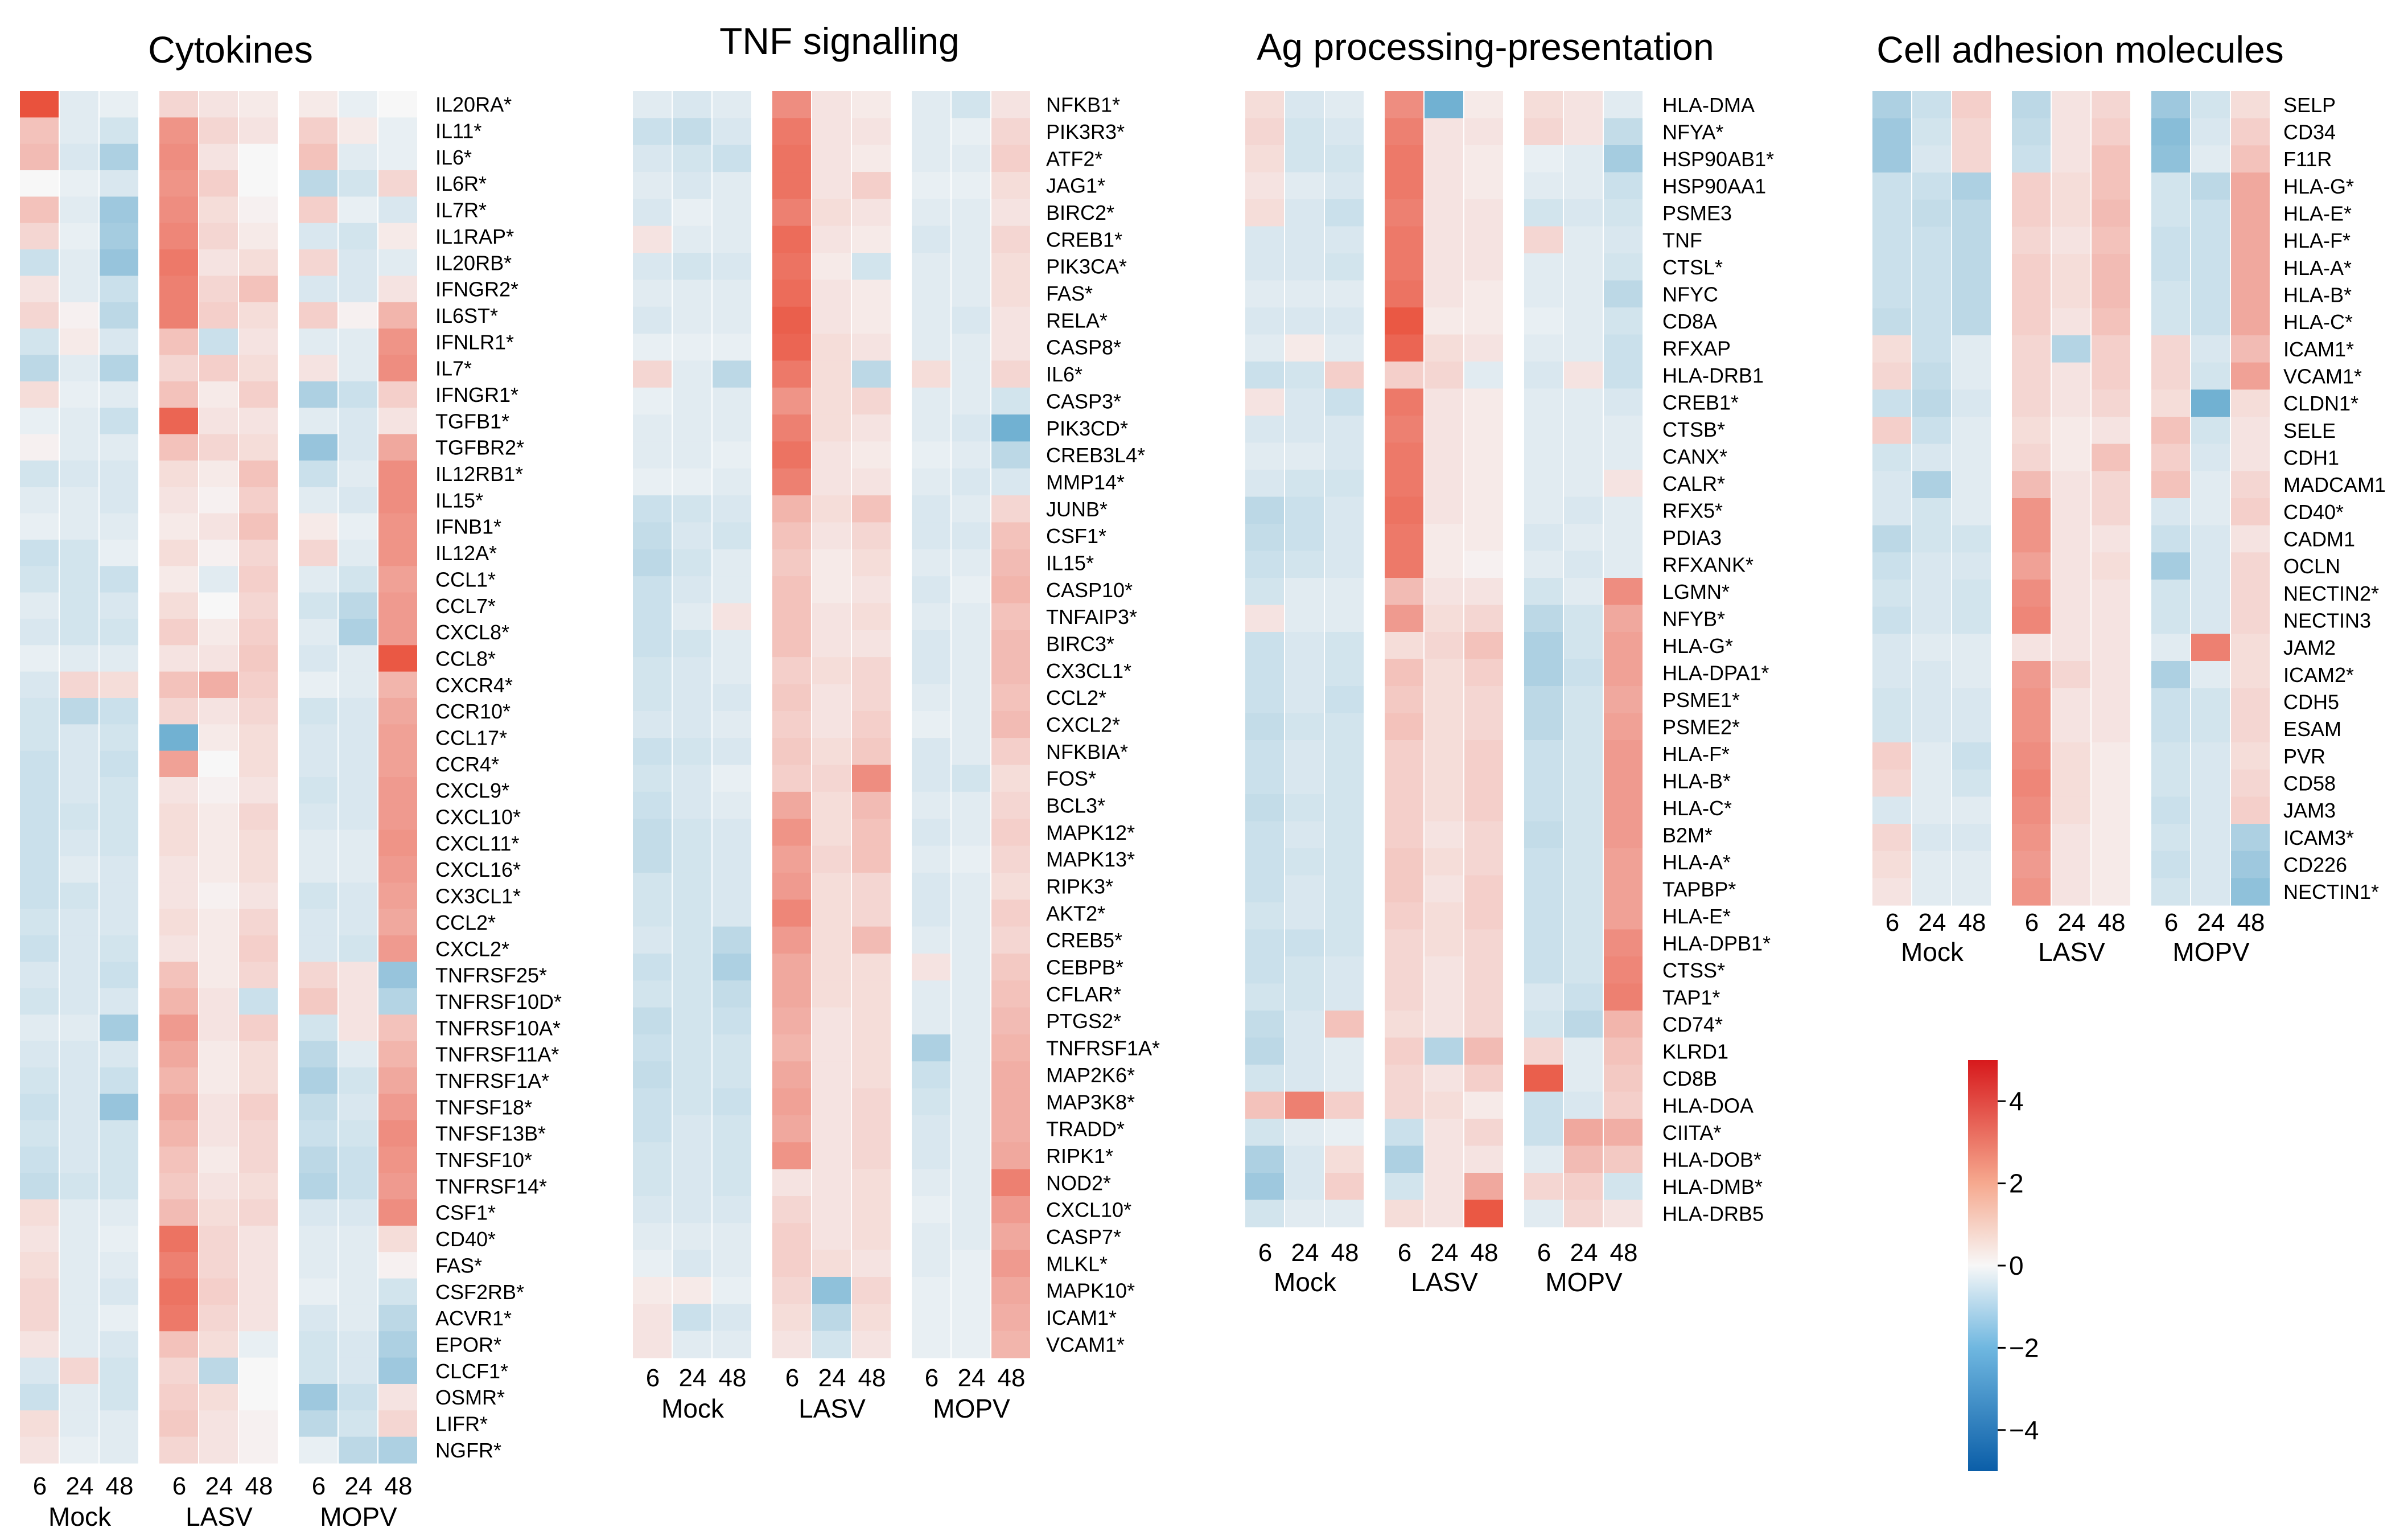 The width and height of the screenshot is (2408, 1540). What do you see at coordinates (1584, 1253) in the screenshot?
I see `timepoint-label: 24` at bounding box center [1584, 1253].